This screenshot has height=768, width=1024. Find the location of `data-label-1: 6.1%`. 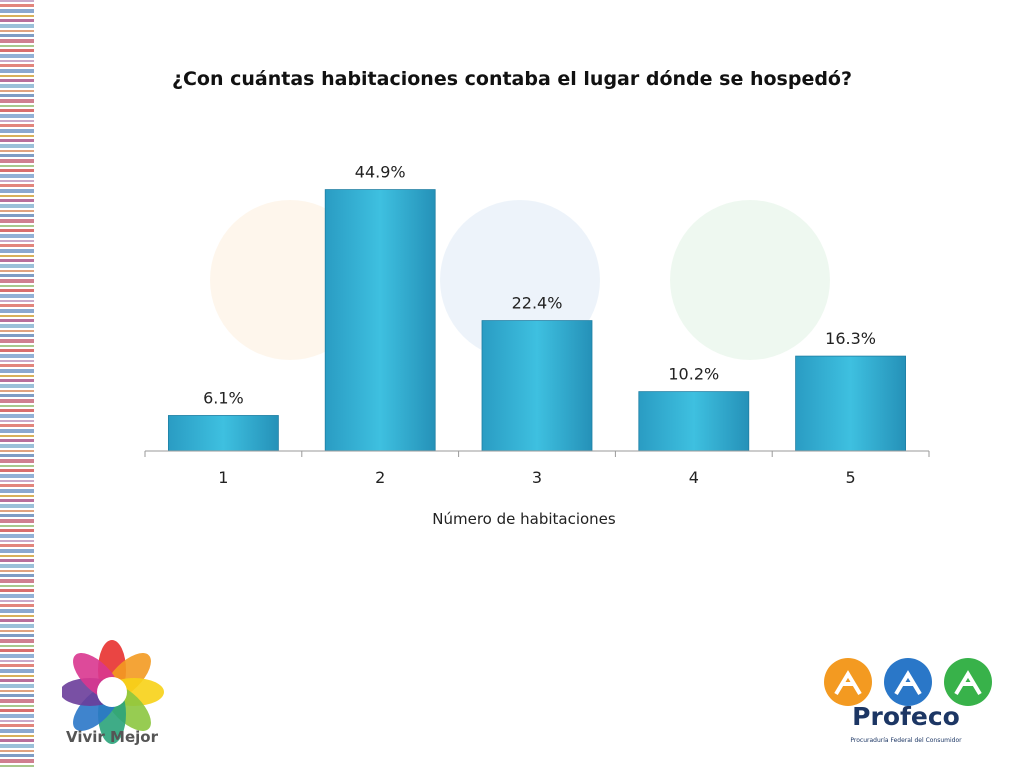

data-label-1: 6.1% is located at coordinates (223, 397).